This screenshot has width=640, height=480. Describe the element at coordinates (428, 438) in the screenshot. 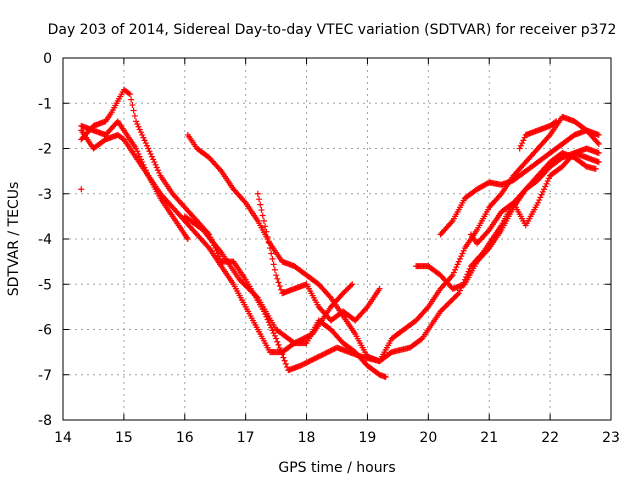

I see `x-tick-label: 20` at that location.